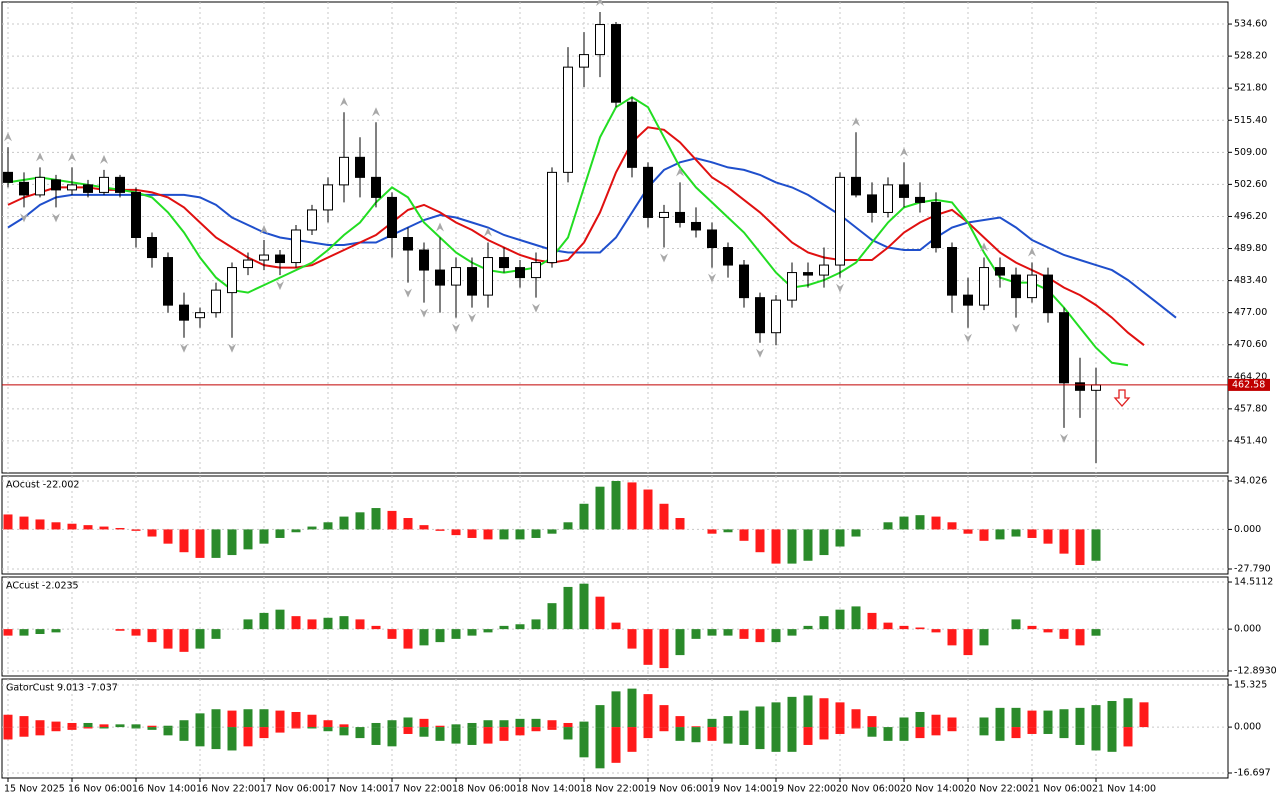 Image resolution: width=1280 pixels, height=800 pixels. I want to click on y-tick-label: 483.40, so click(1250, 280).